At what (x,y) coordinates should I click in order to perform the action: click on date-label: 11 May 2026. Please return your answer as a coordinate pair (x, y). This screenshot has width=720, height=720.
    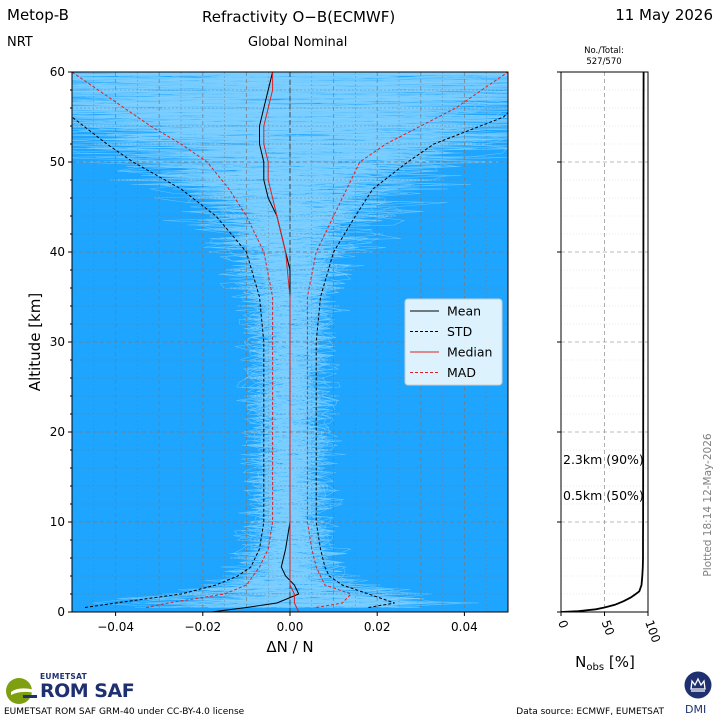
    Looking at the image, I should click on (664, 15).